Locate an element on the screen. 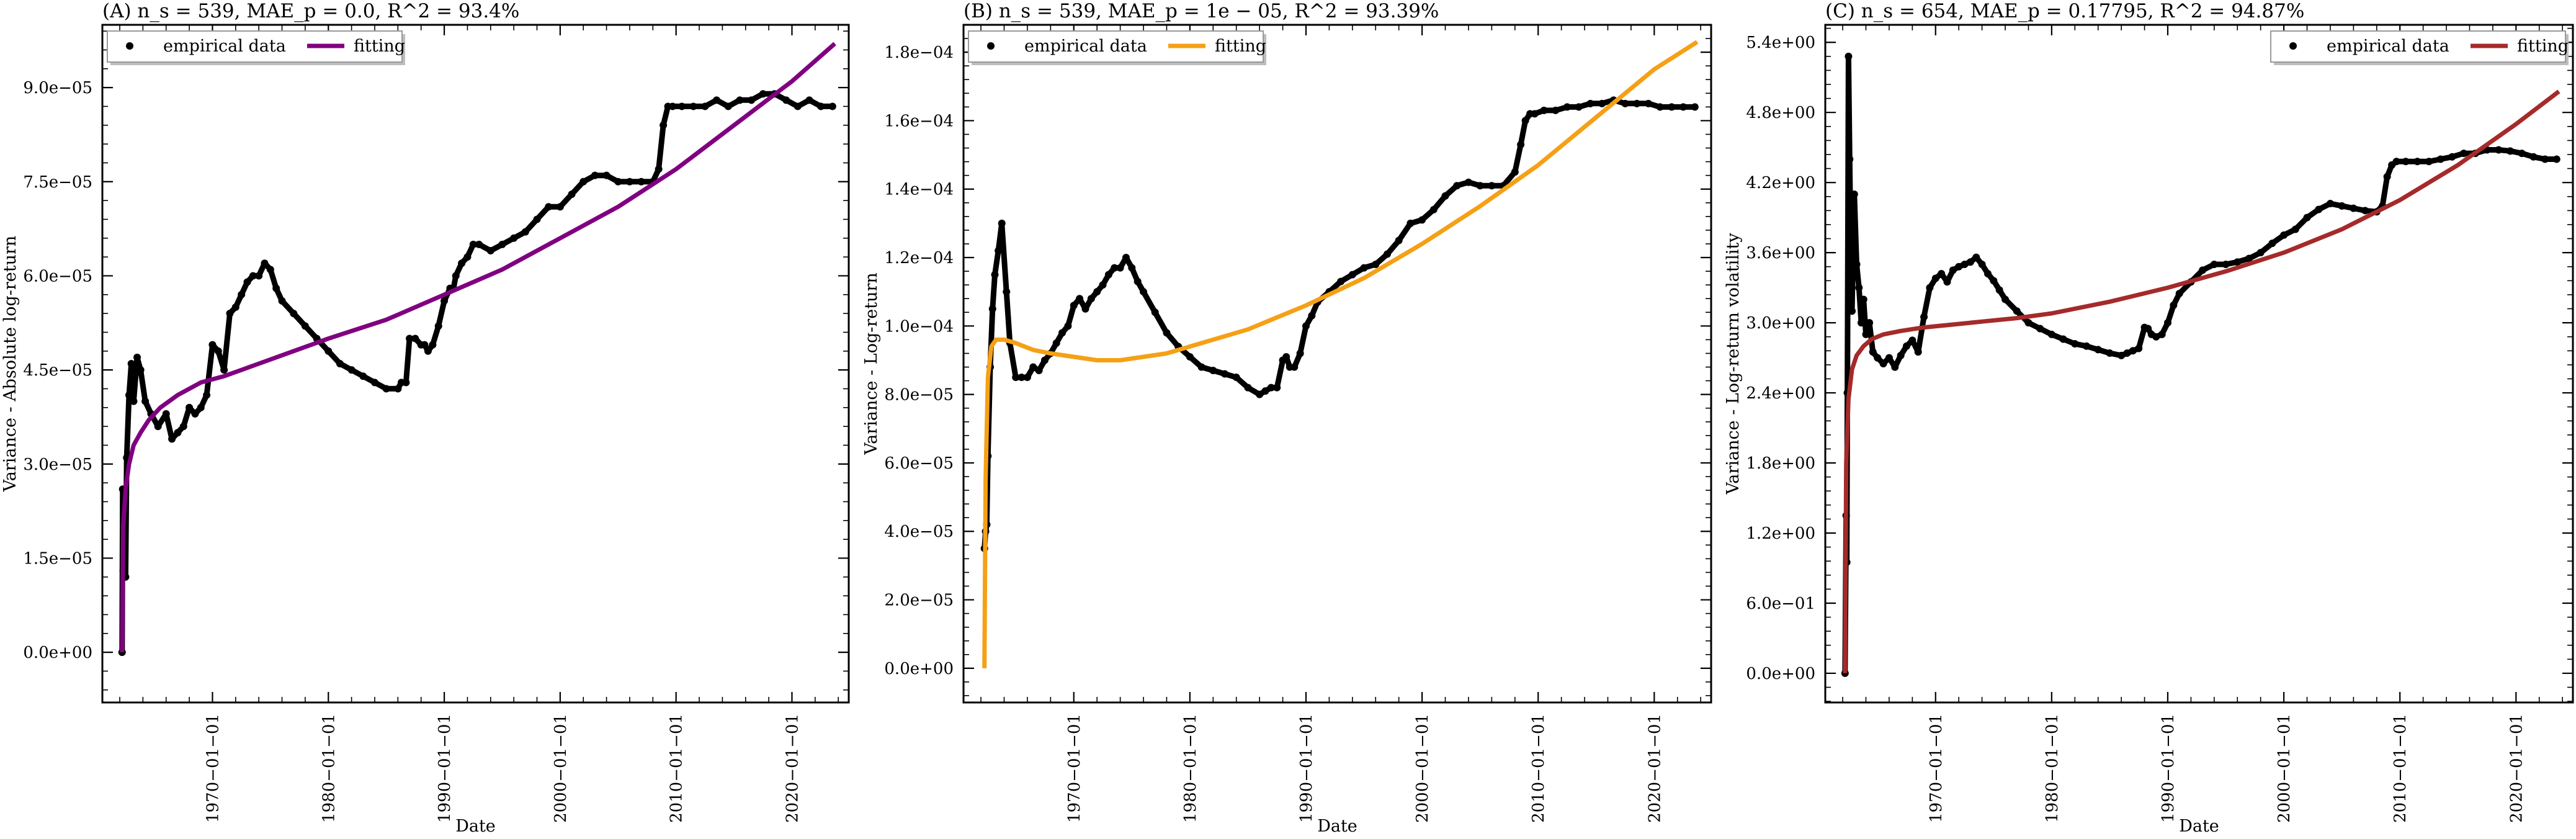 This screenshot has width=2576, height=839. legend-label-fitting: fitting is located at coordinates (379, 46).